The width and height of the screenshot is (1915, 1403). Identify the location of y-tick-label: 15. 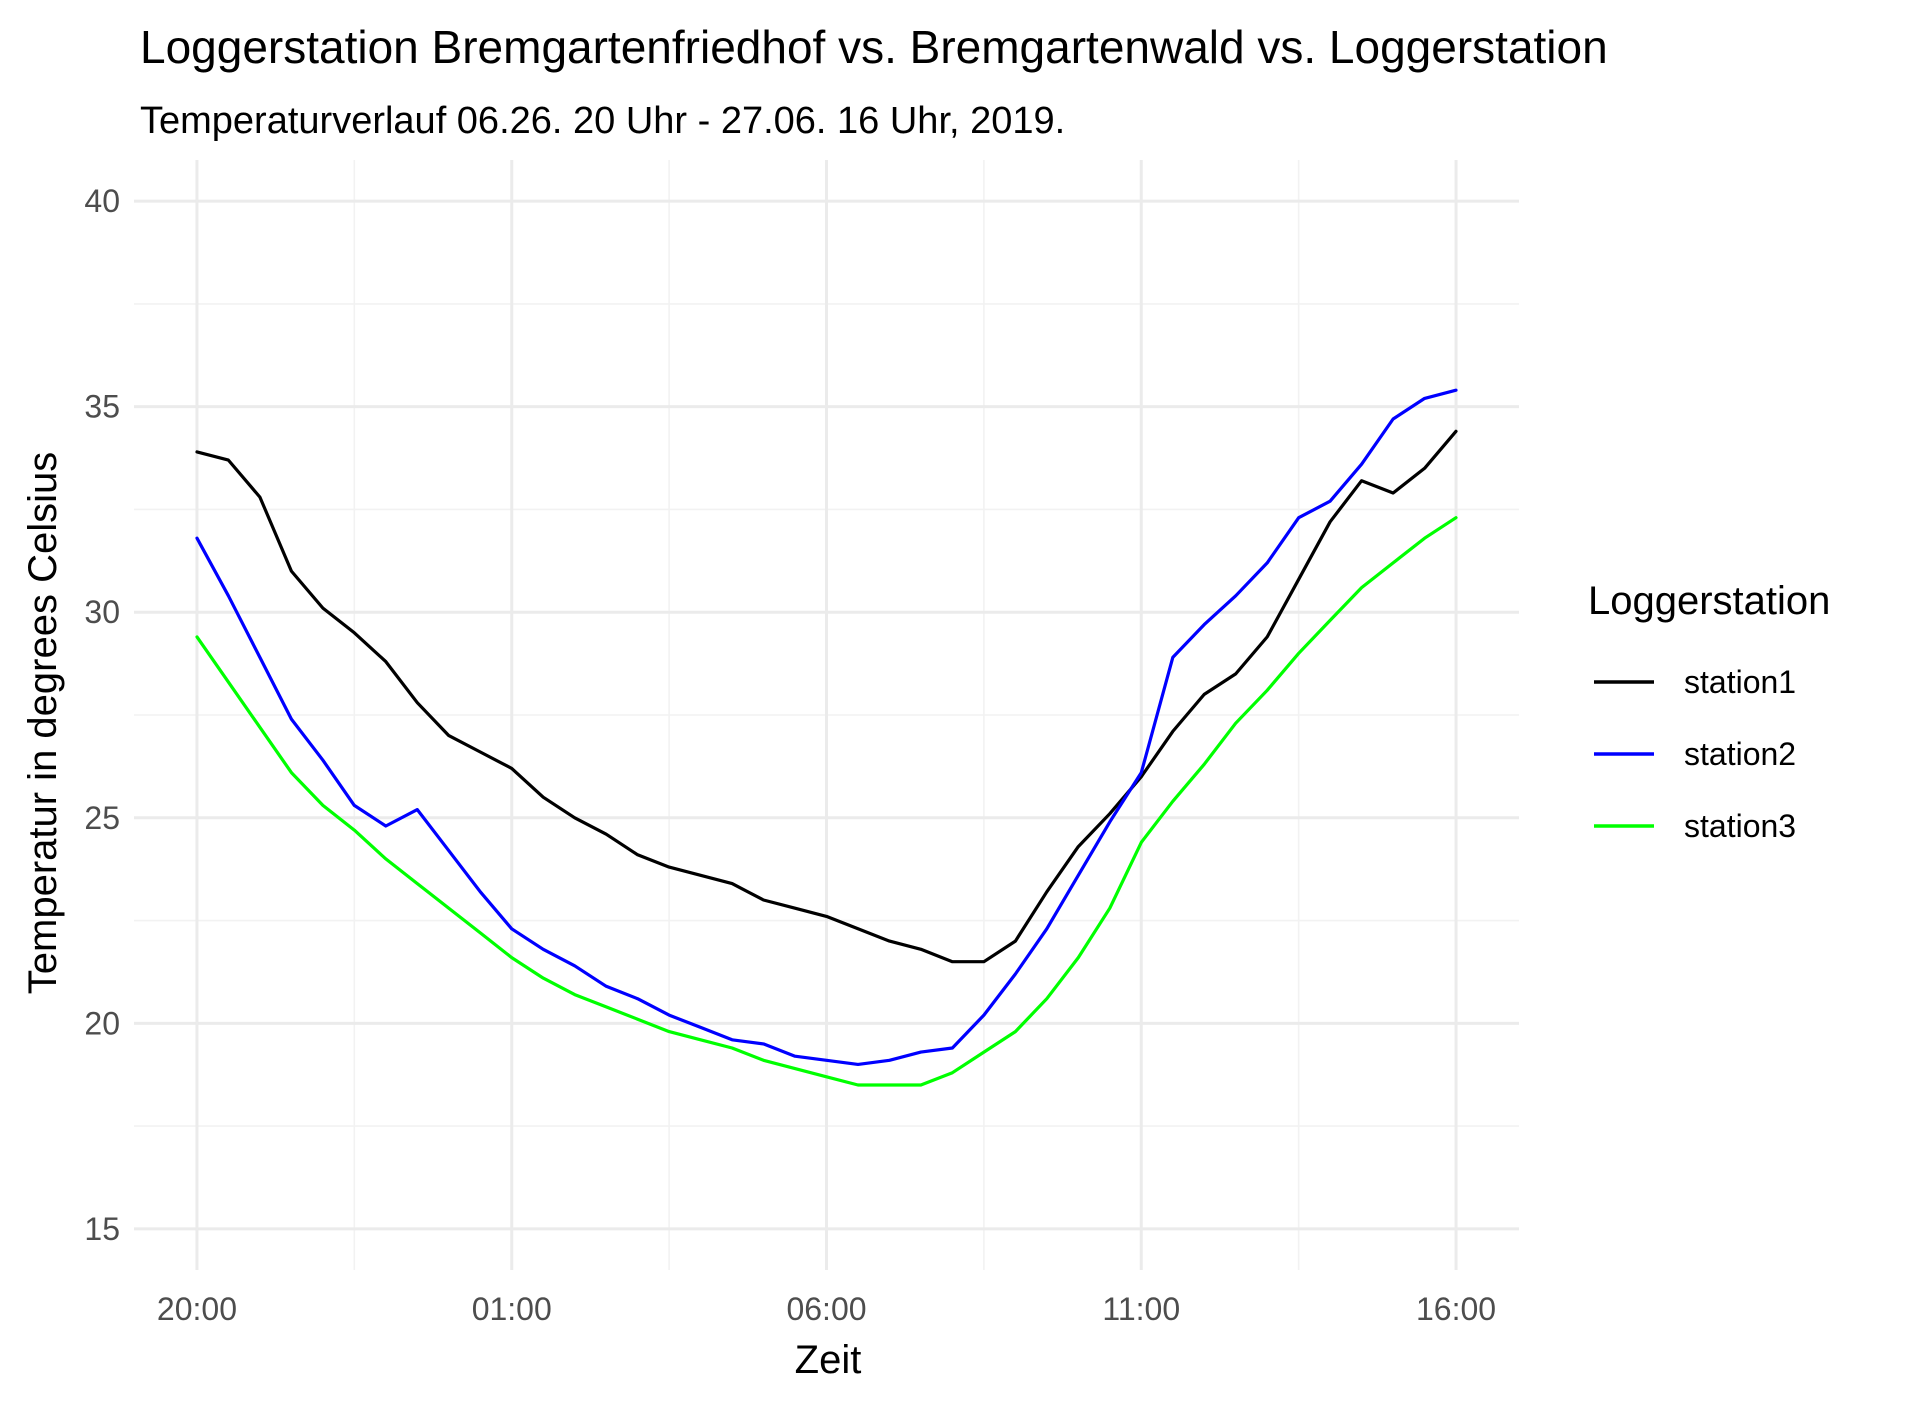
(102, 1229).